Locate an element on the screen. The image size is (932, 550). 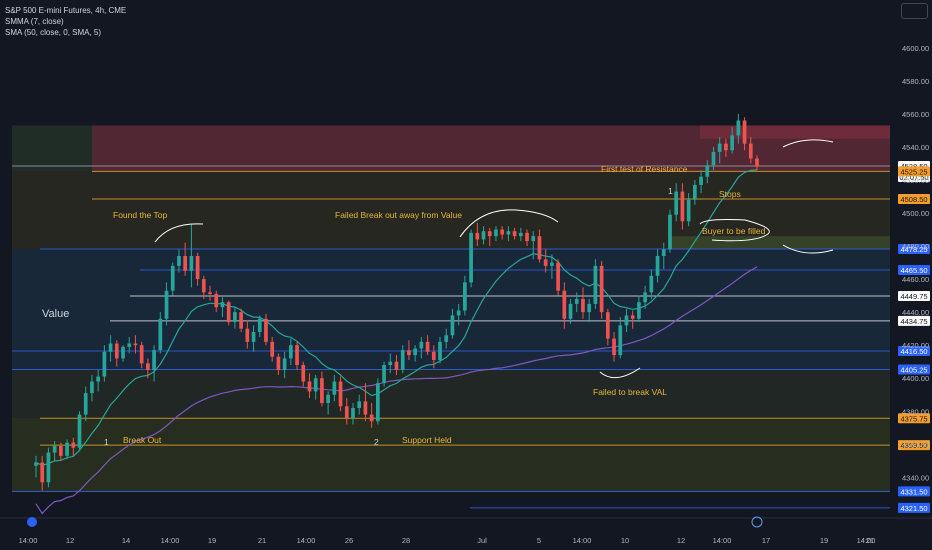
price-tick: 4380.00 is located at coordinates (915, 411).